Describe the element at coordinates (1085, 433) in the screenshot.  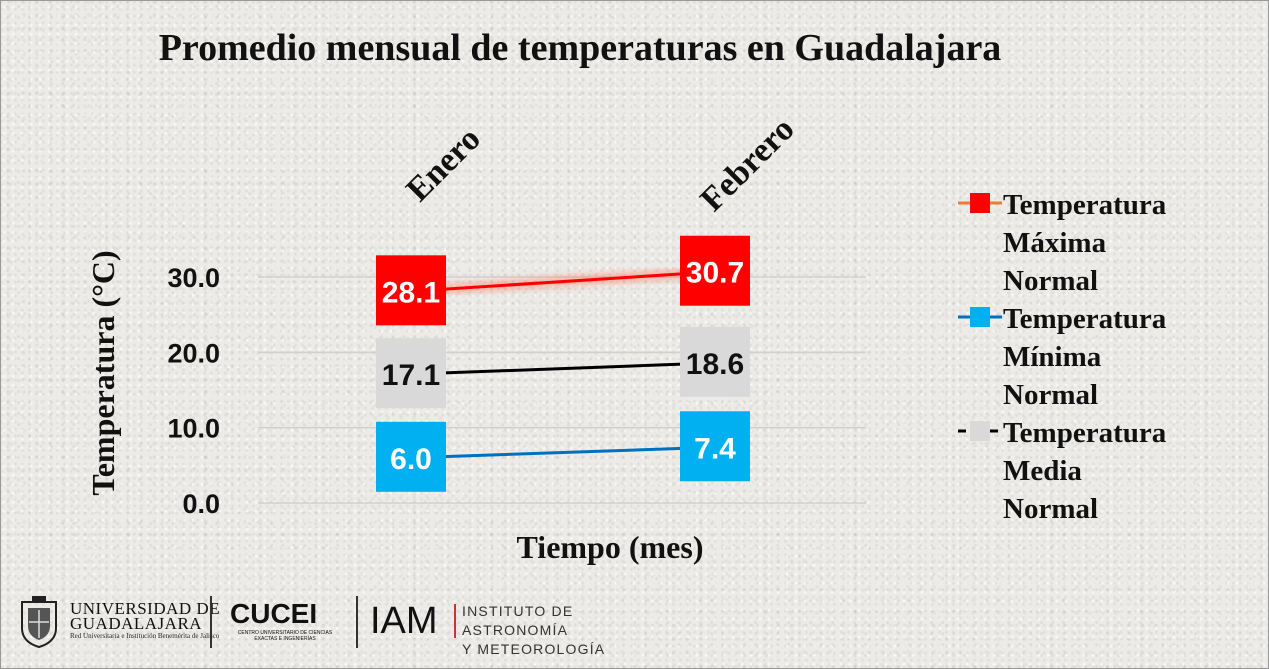
I see `legend-text-mean-1: Temperatura` at that location.